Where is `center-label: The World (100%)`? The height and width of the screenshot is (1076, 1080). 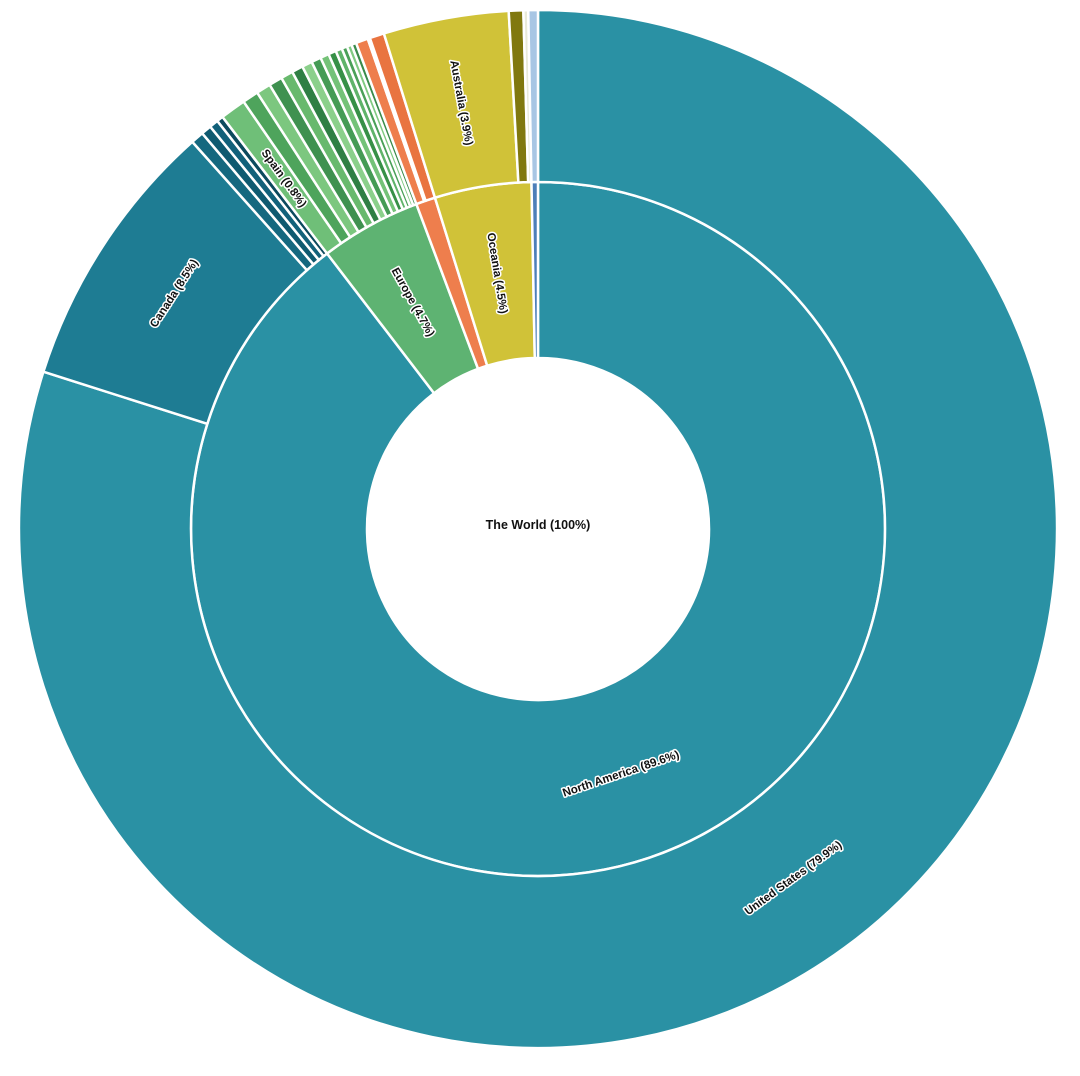 center-label: The World (100%) is located at coordinates (538, 525).